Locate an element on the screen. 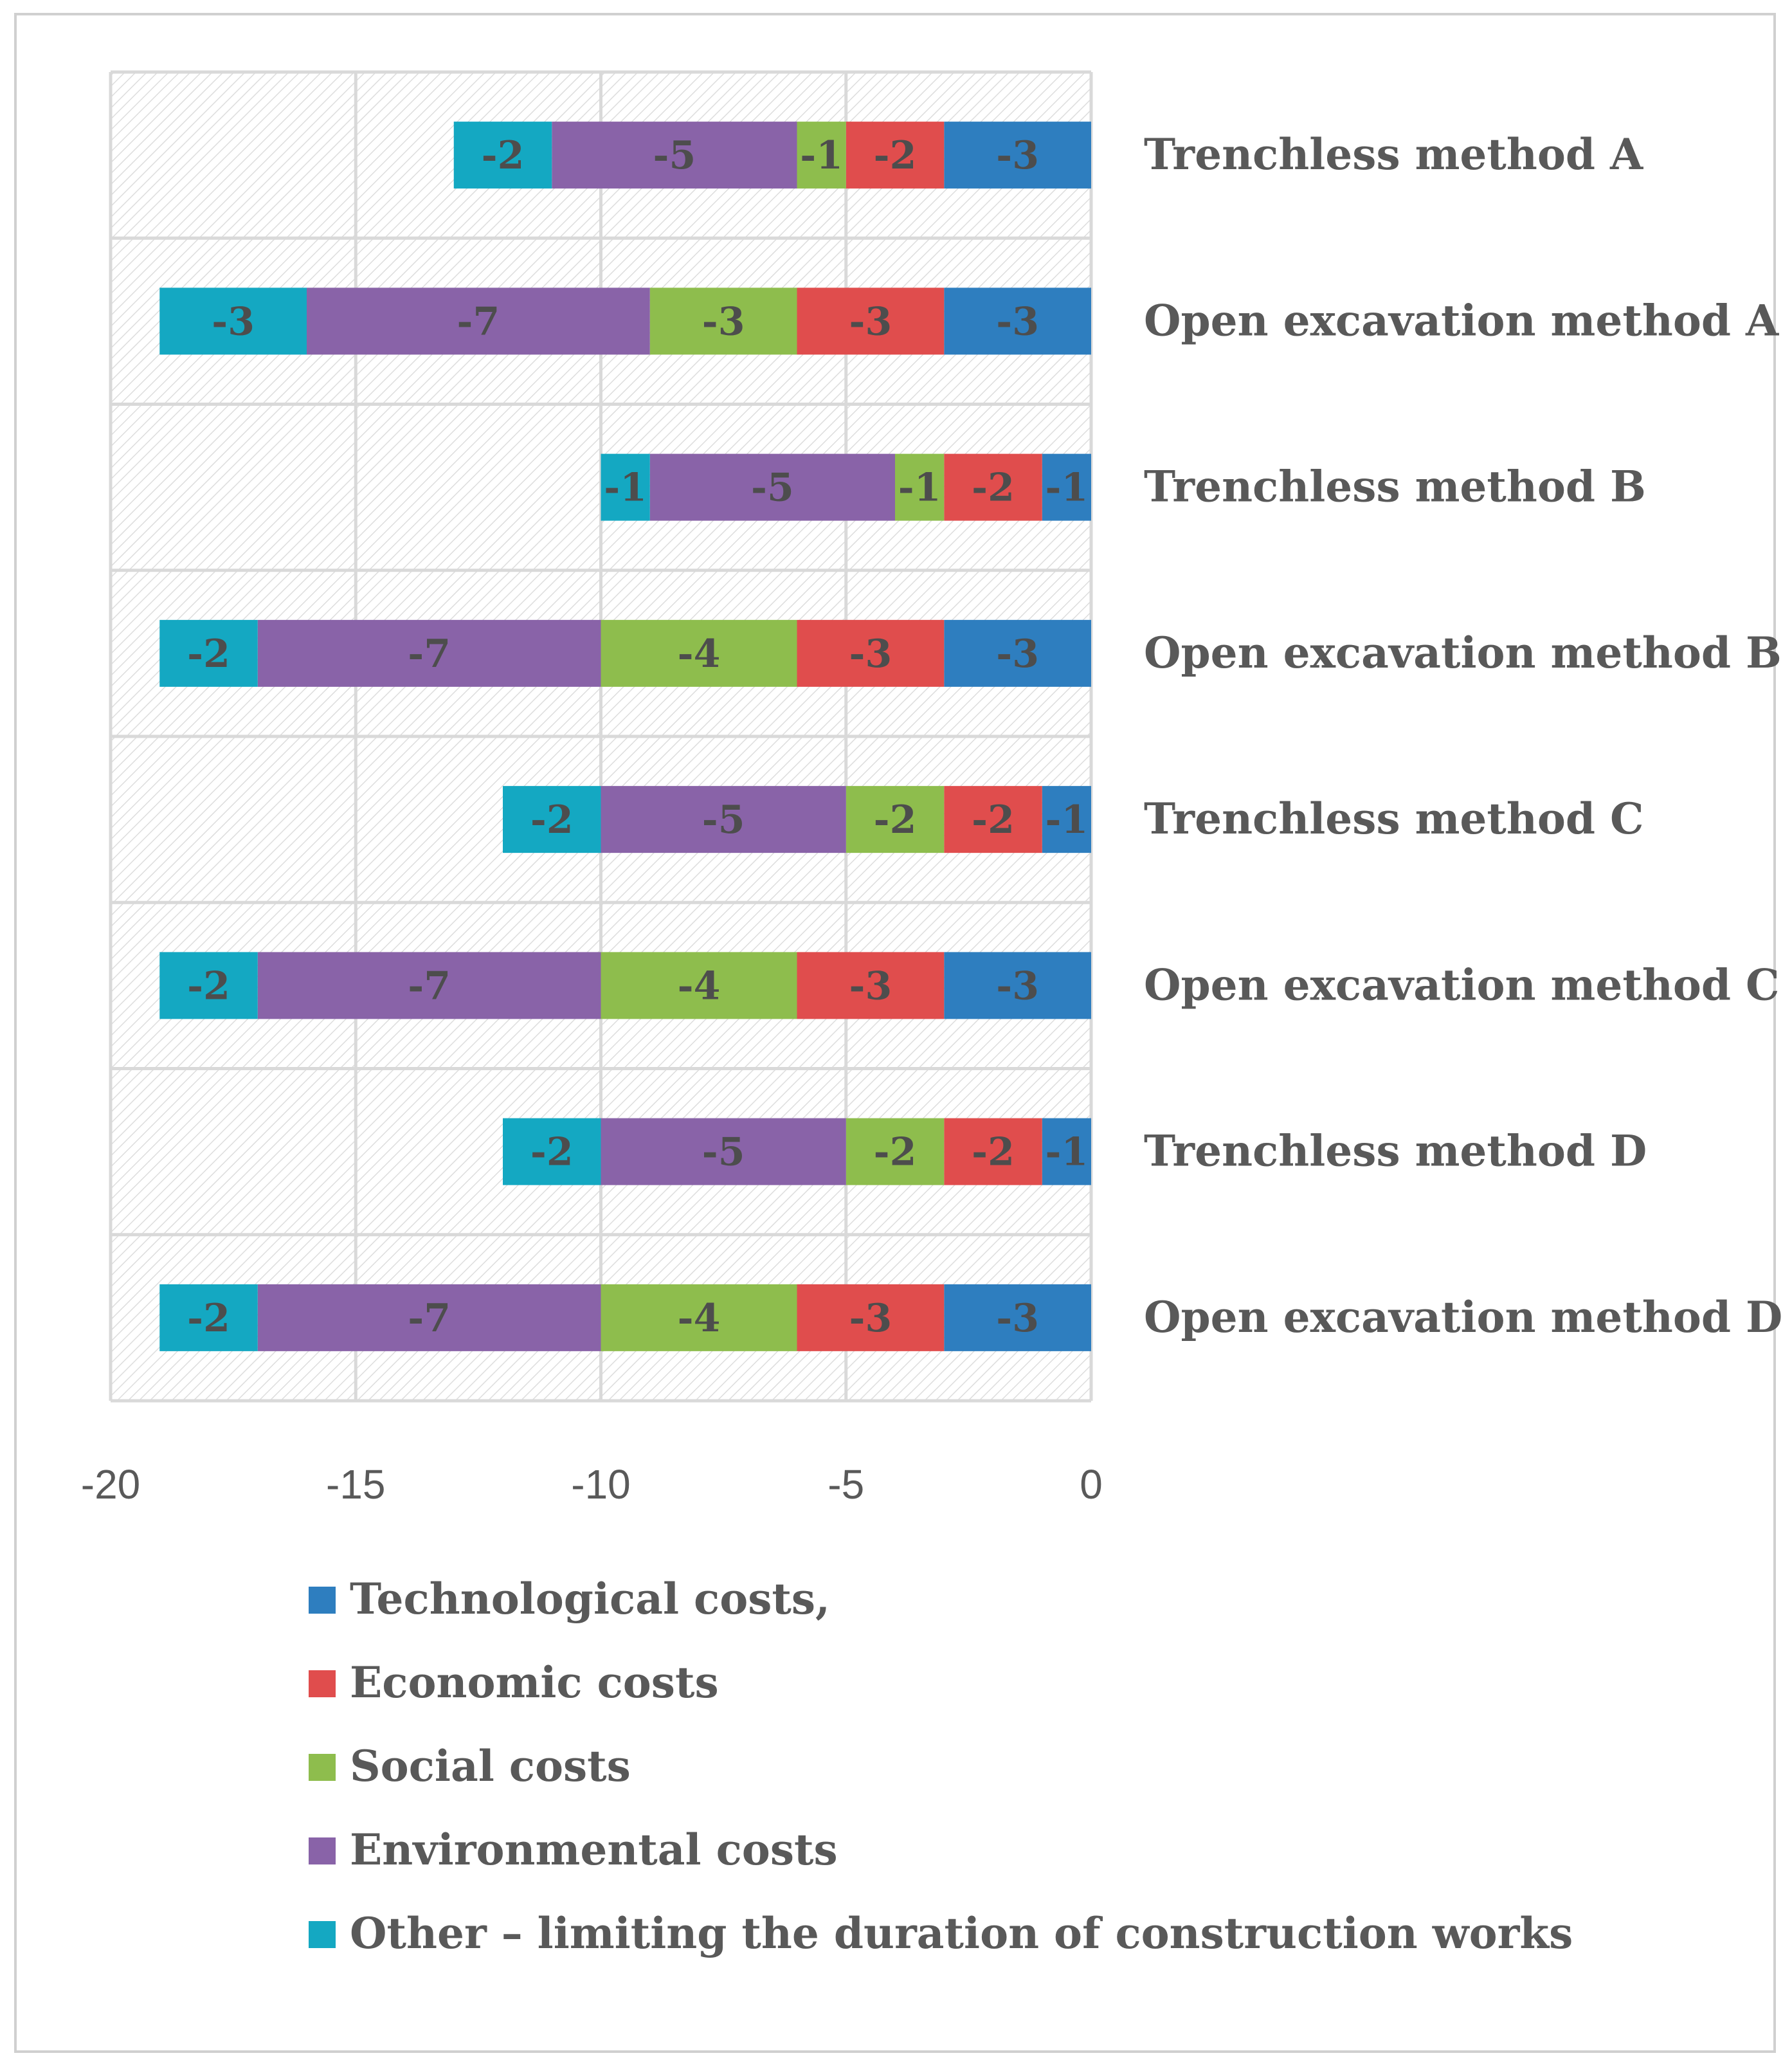  data-label-5-3: -7 is located at coordinates (430, 986).